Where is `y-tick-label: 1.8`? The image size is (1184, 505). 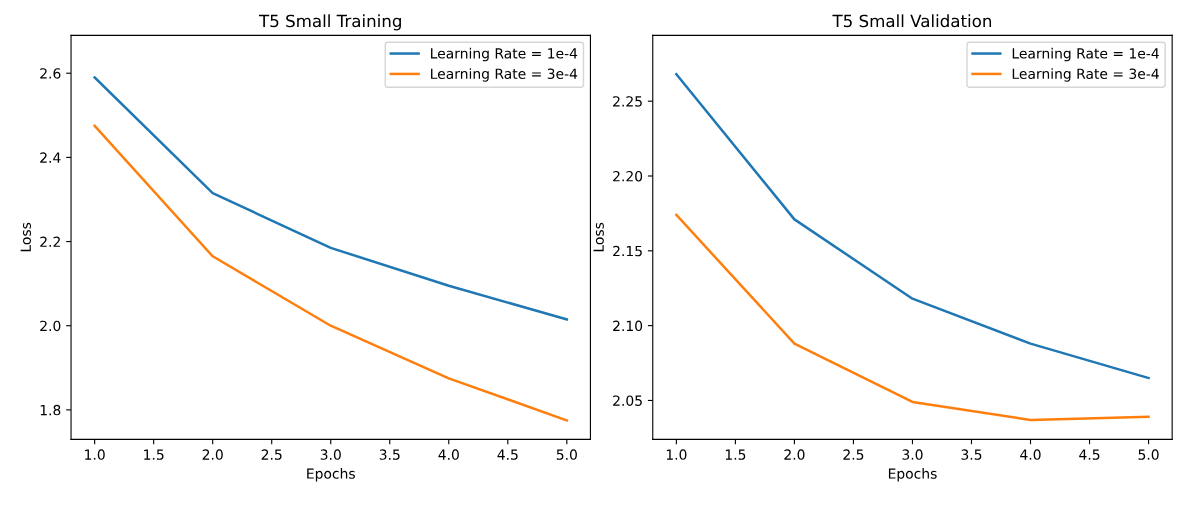
y-tick-label: 1.8 is located at coordinates (50, 410).